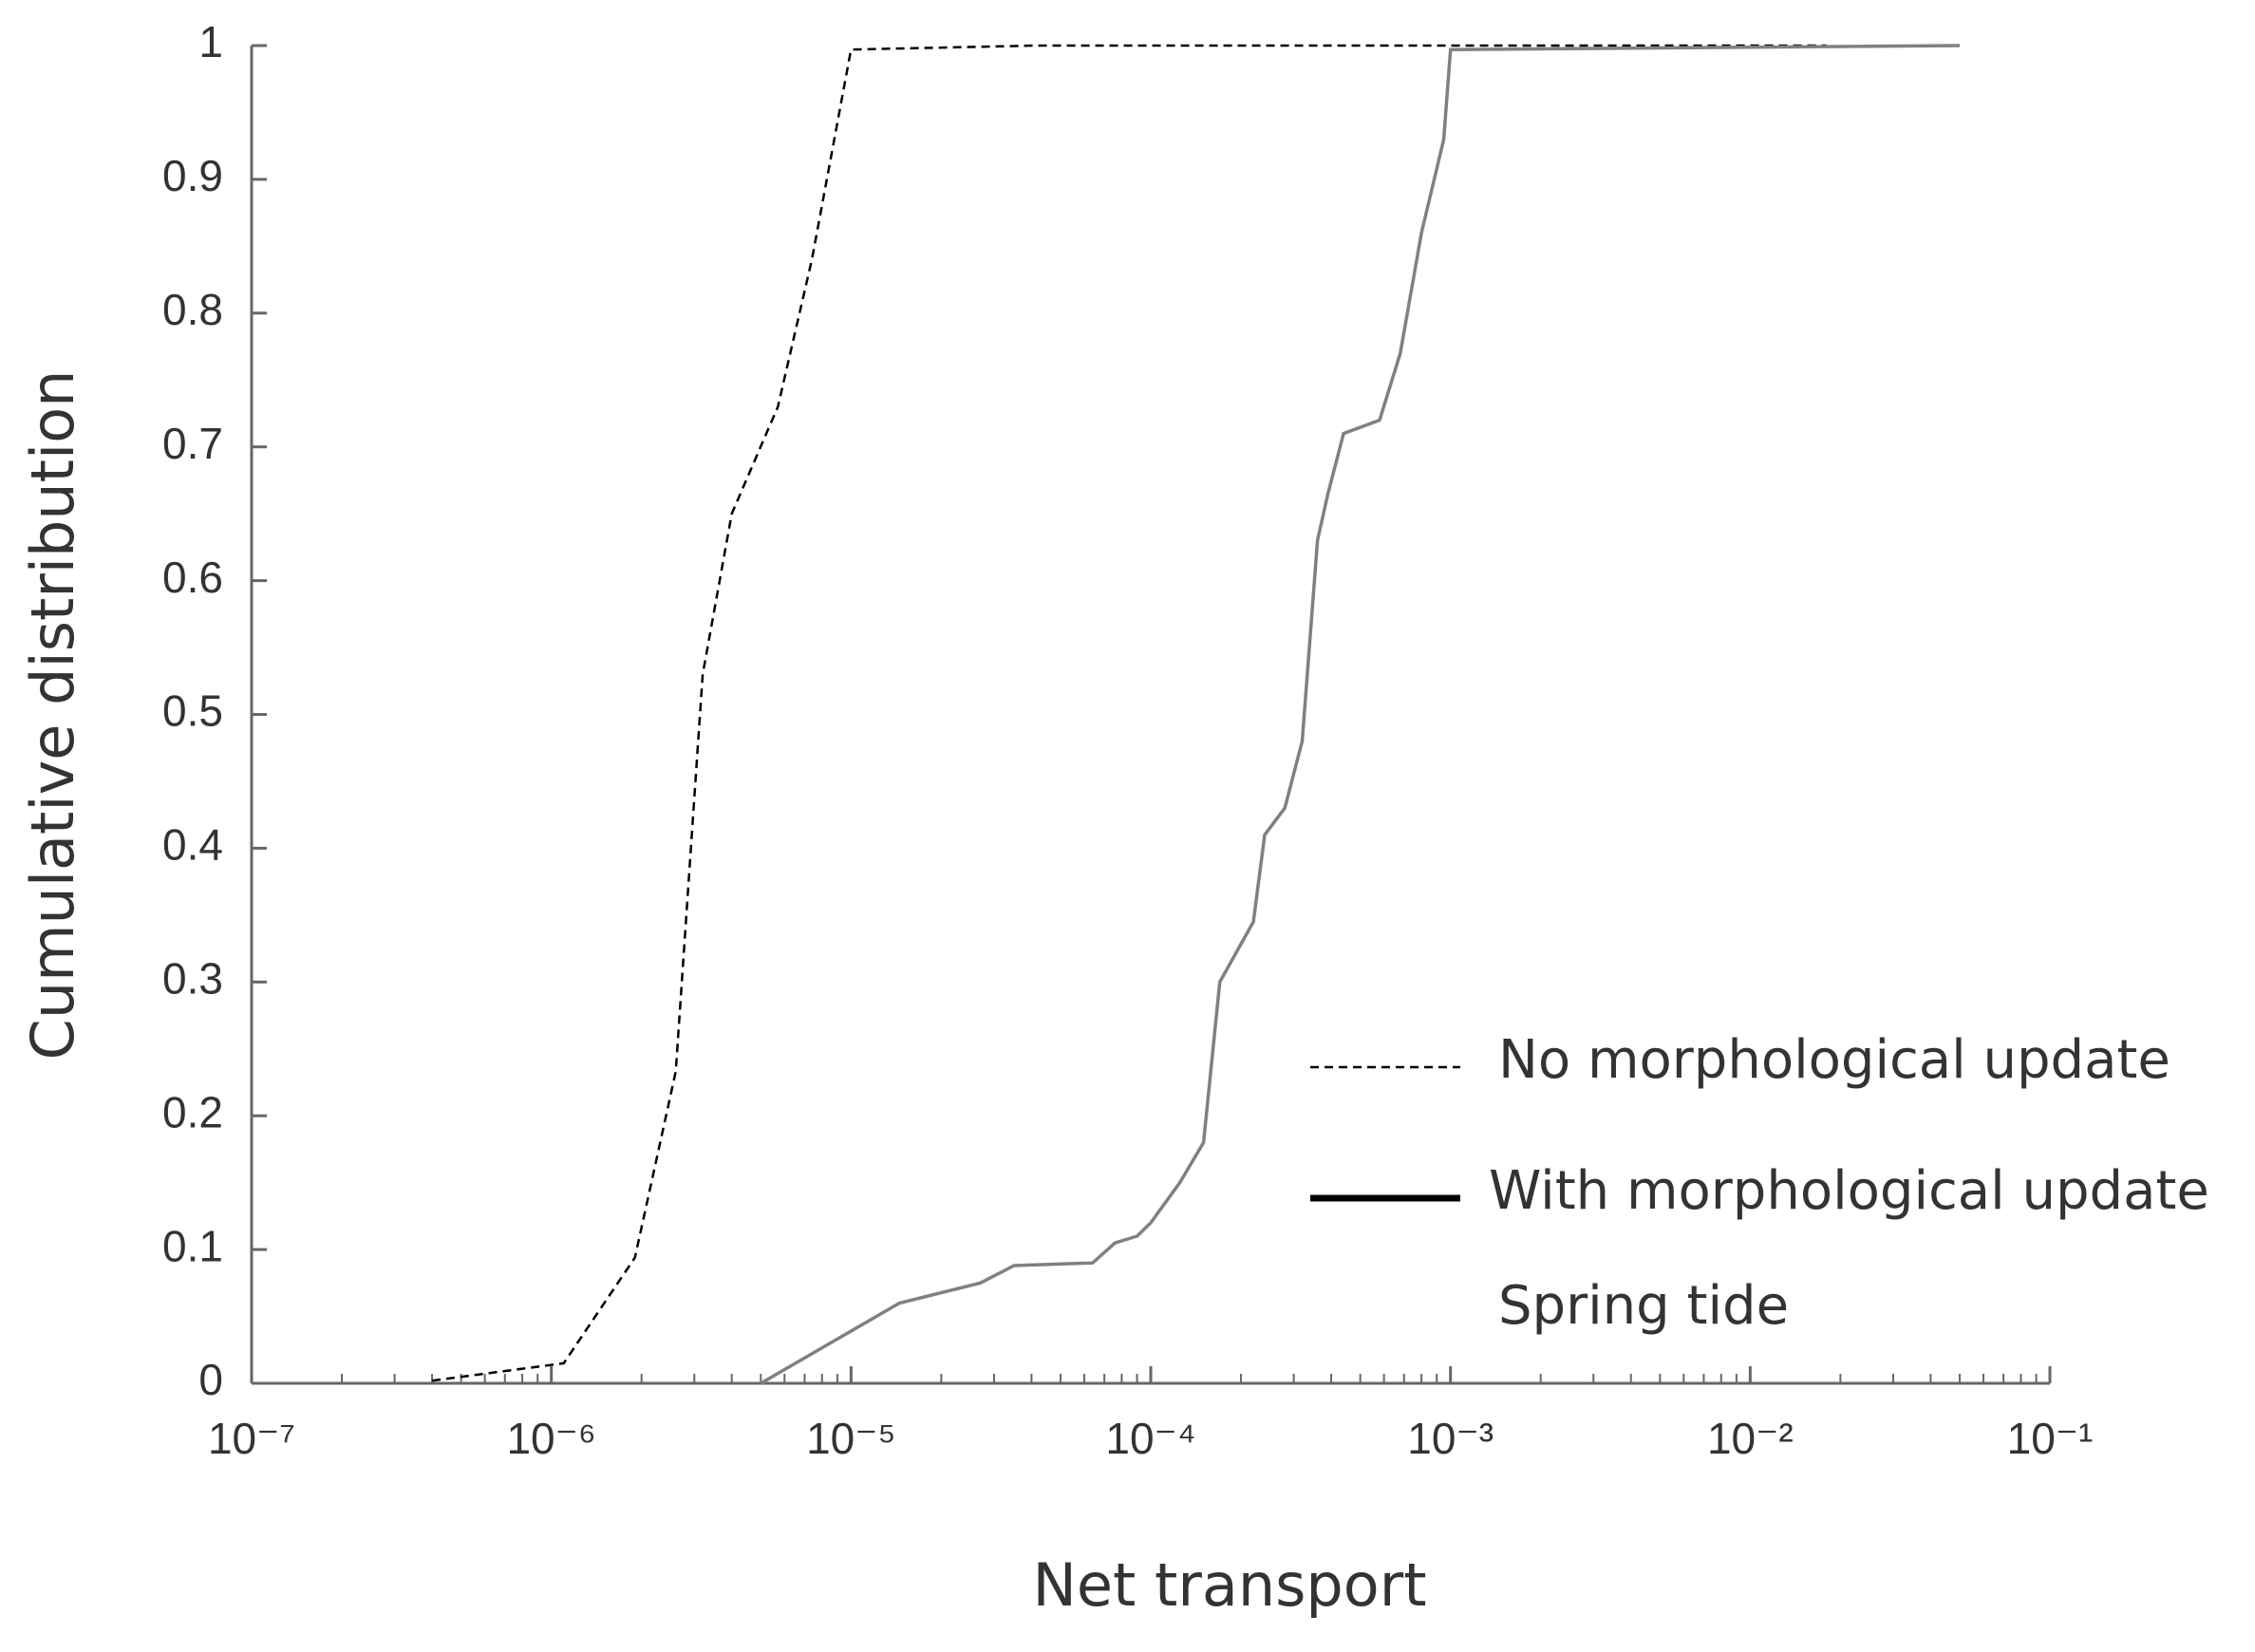 This screenshot has width=2255, height=1652. What do you see at coordinates (1451, 1438) in the screenshot?
I see `x-tick-label: 10⁻³` at bounding box center [1451, 1438].